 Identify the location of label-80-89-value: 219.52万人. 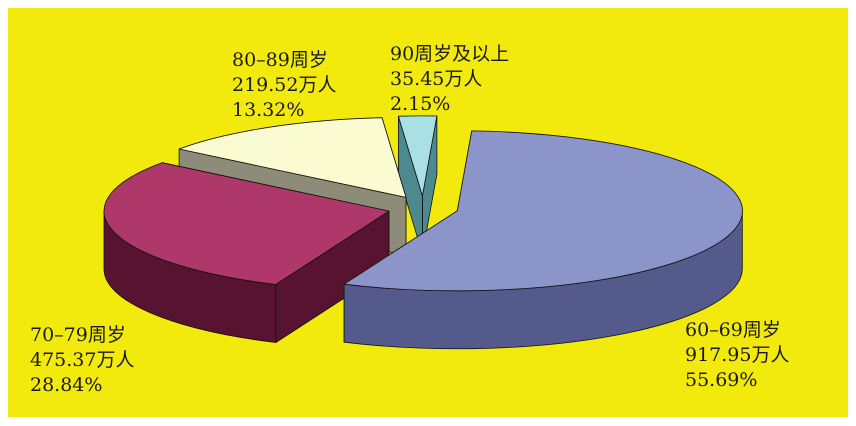
(284, 85).